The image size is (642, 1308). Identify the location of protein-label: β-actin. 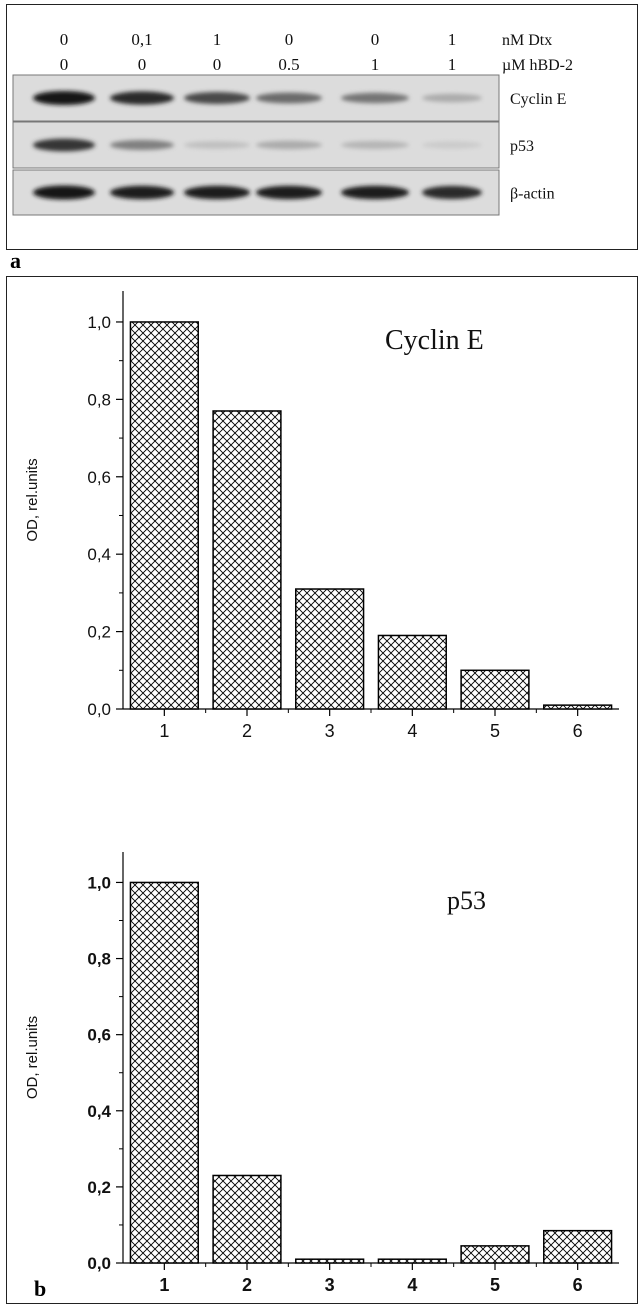
(532, 194).